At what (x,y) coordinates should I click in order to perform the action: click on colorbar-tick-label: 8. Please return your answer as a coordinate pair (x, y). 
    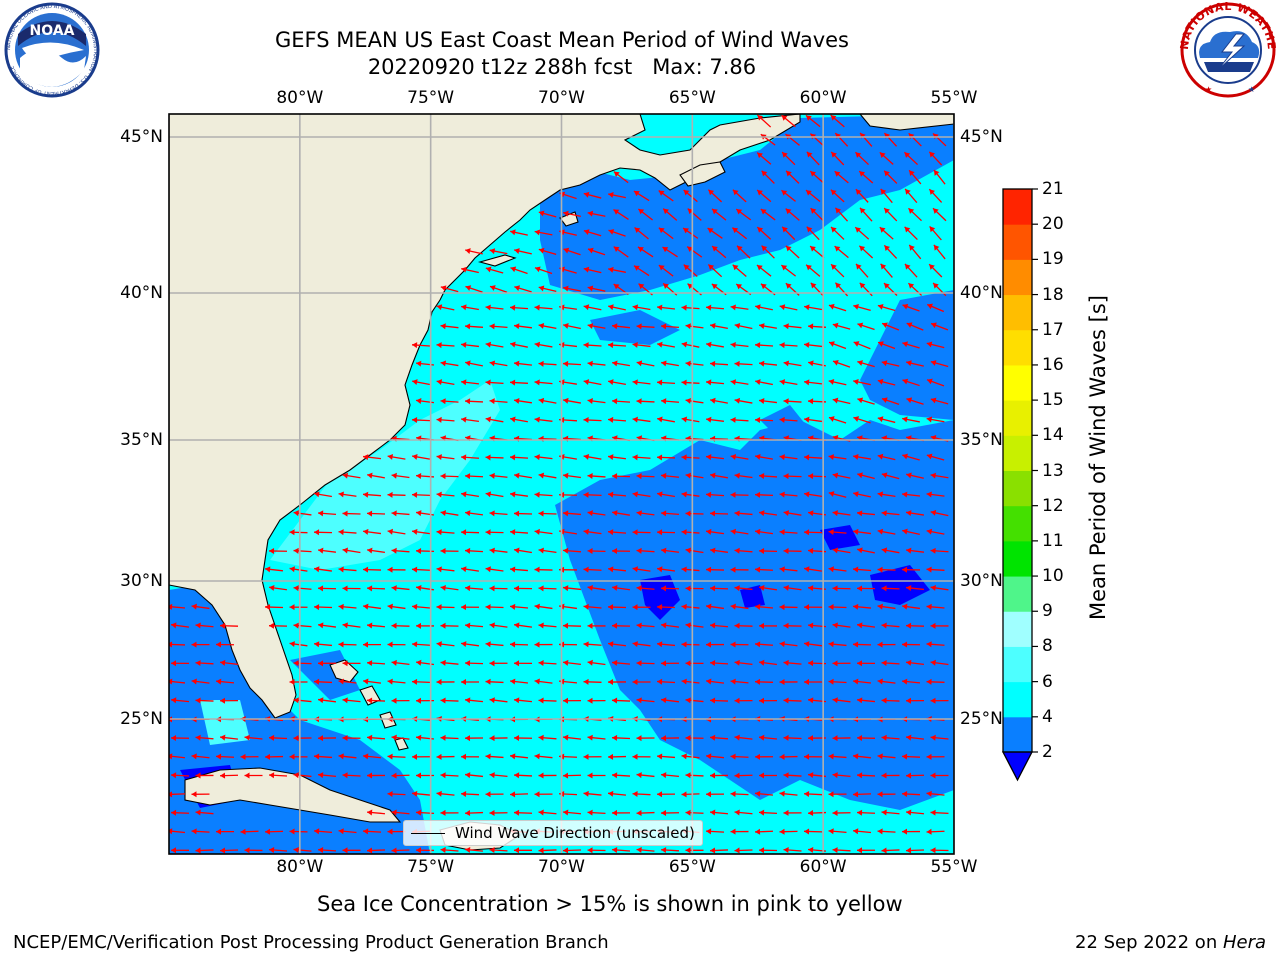
    Looking at the image, I should click on (1047, 646).